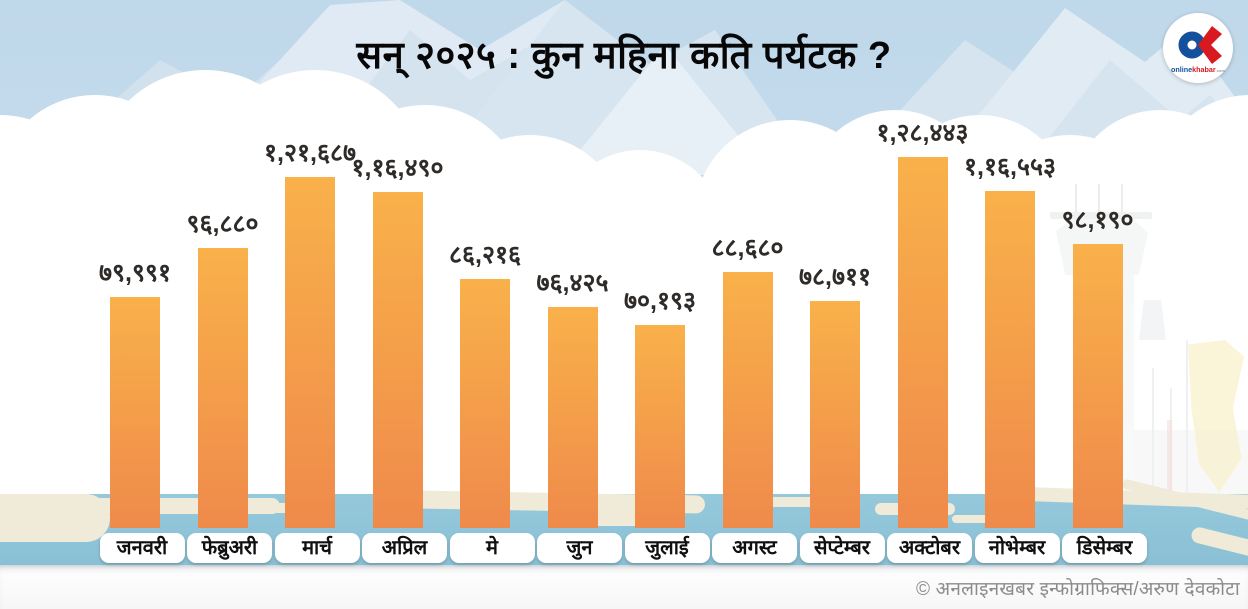  I want to click on water-tank, so click(1152, 320).